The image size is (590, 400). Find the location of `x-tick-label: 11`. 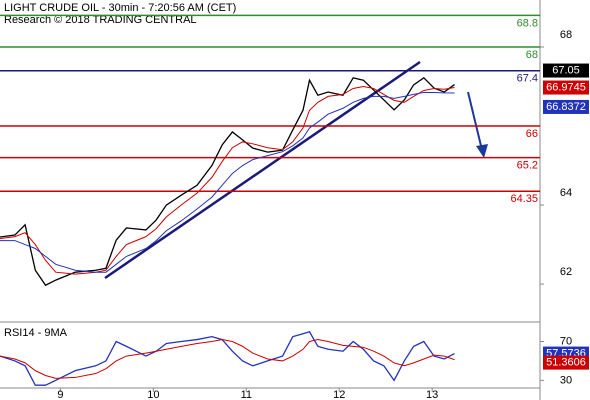

x-tick-label: 11 is located at coordinates (246, 394).